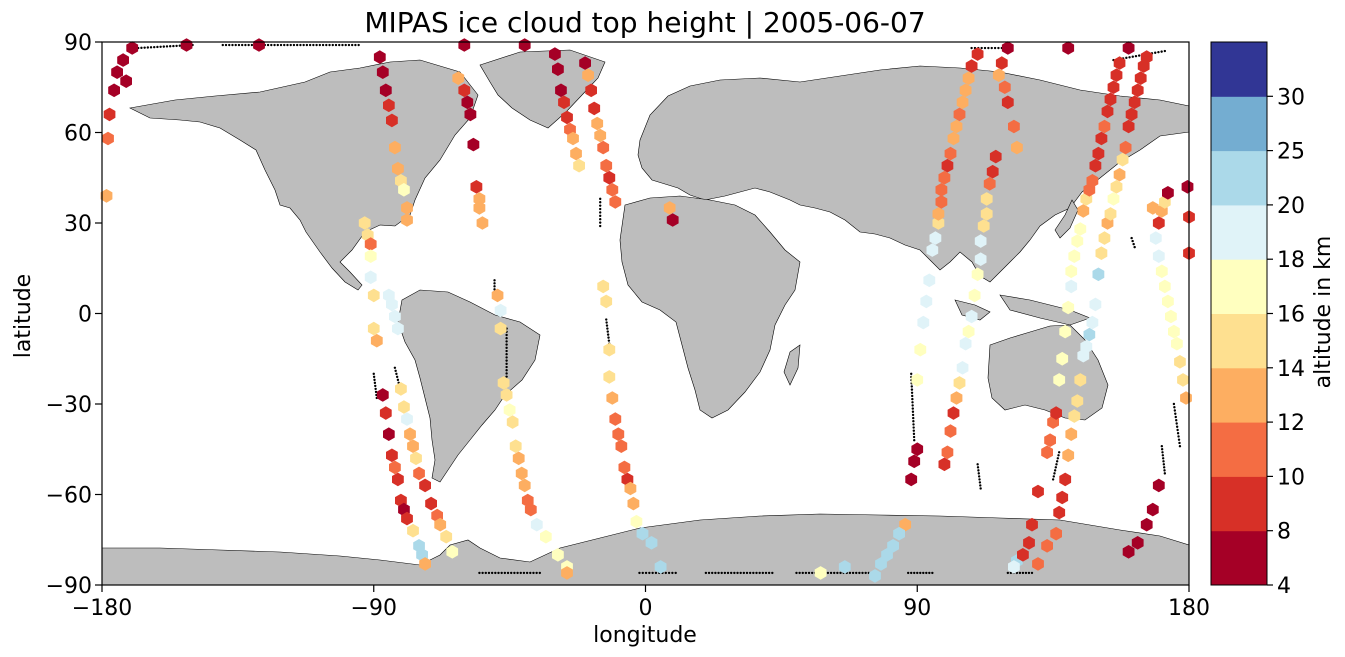  Describe the element at coordinates (1291, 152) in the screenshot. I see `colorbar-tick-label: 25` at that location.